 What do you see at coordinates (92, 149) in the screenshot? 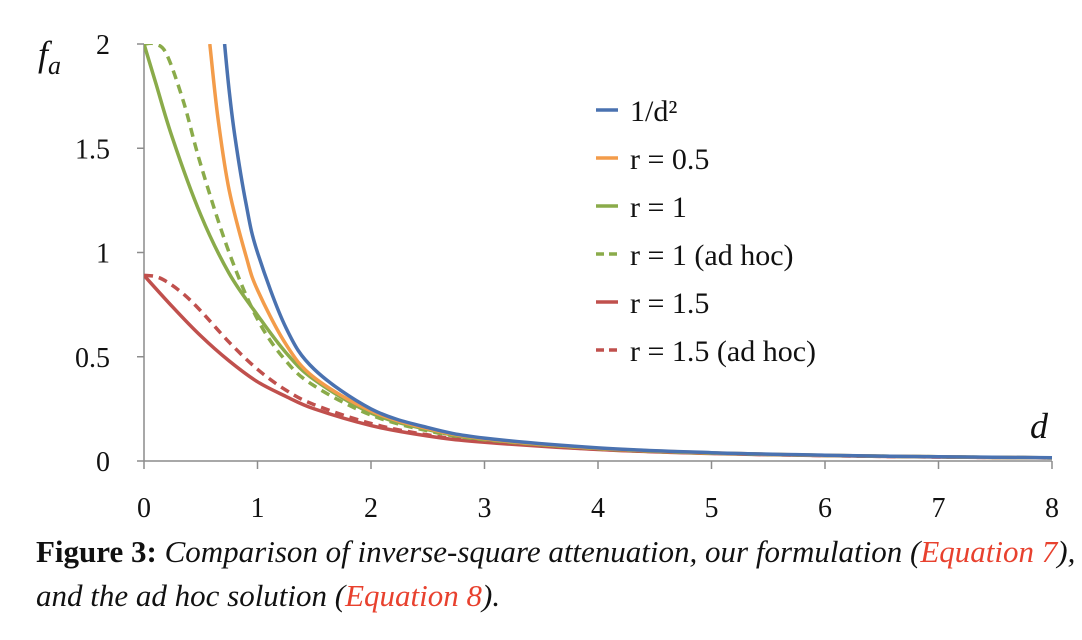
I see `y-tick-label: 1.5` at bounding box center [92, 149].